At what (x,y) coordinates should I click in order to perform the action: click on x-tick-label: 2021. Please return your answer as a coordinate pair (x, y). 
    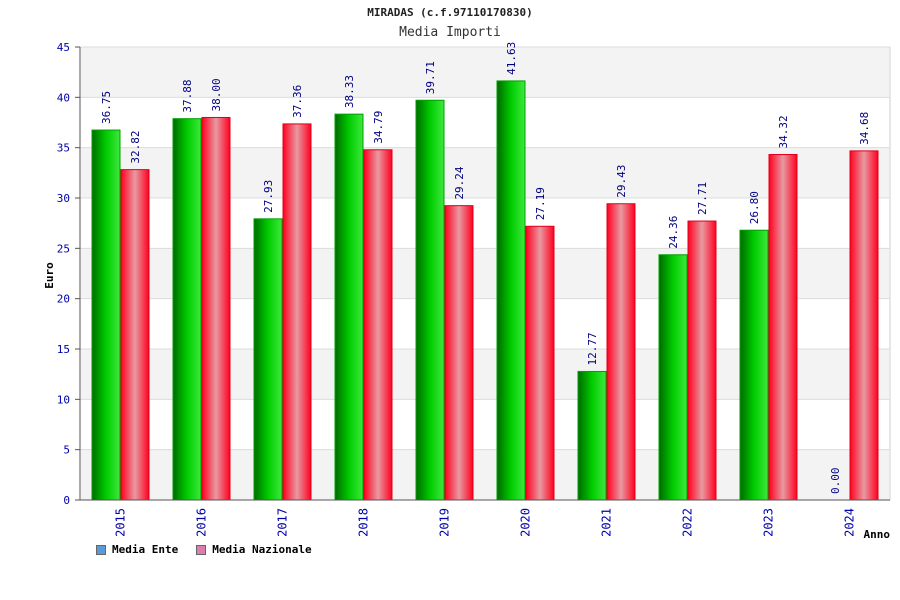
    Looking at the image, I should click on (607, 522).